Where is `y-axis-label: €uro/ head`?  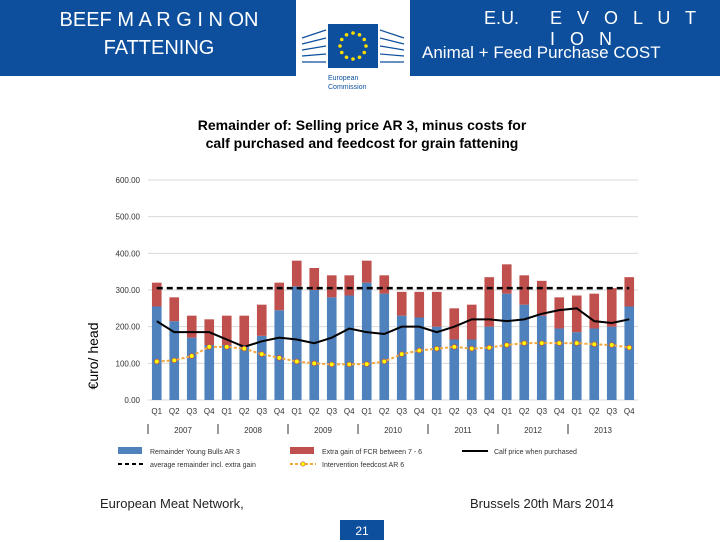
y-axis-label: €uro/ head is located at coordinates (93, 356).